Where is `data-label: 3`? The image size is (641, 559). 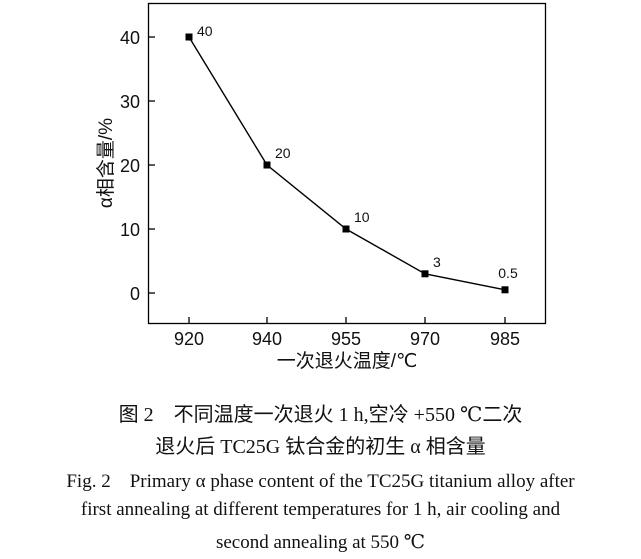
data-label: 3 is located at coordinates (437, 262).